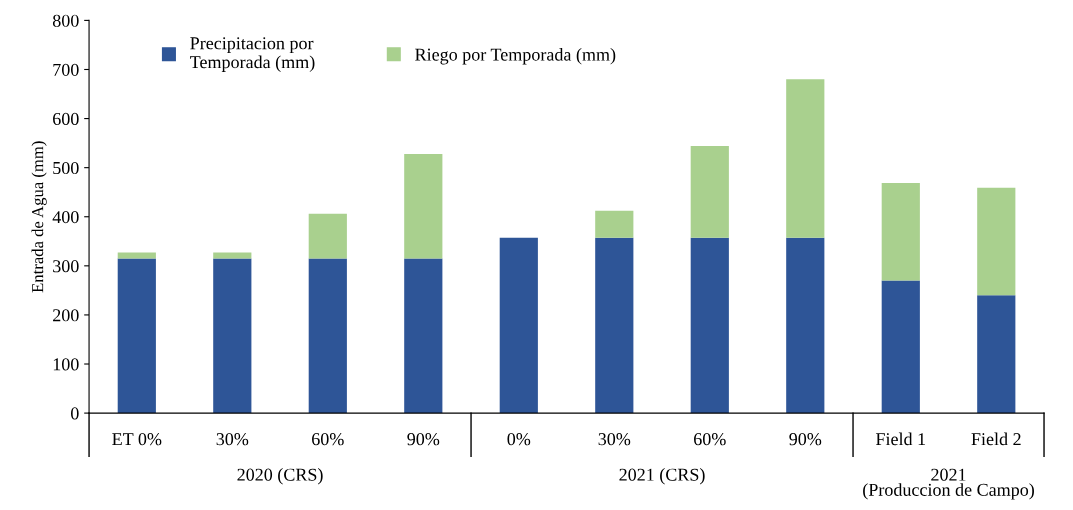 The image size is (1073, 510). I want to click on text: 2020 (CRS), so click(280, 476).